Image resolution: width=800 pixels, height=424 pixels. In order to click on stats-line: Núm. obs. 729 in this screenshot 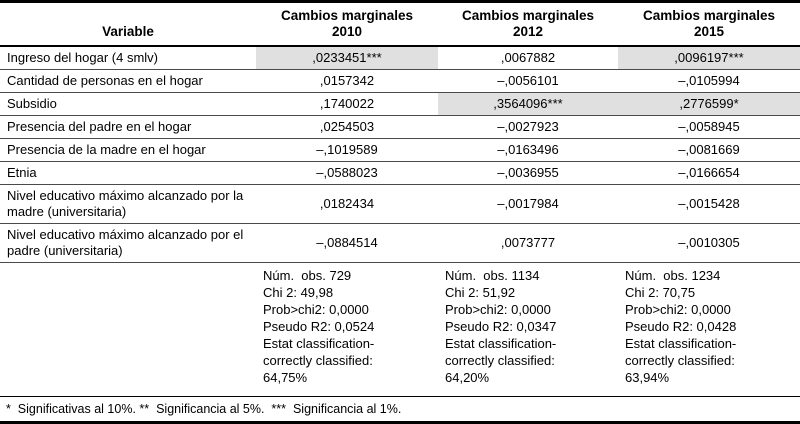, I will do `click(307, 275)`.